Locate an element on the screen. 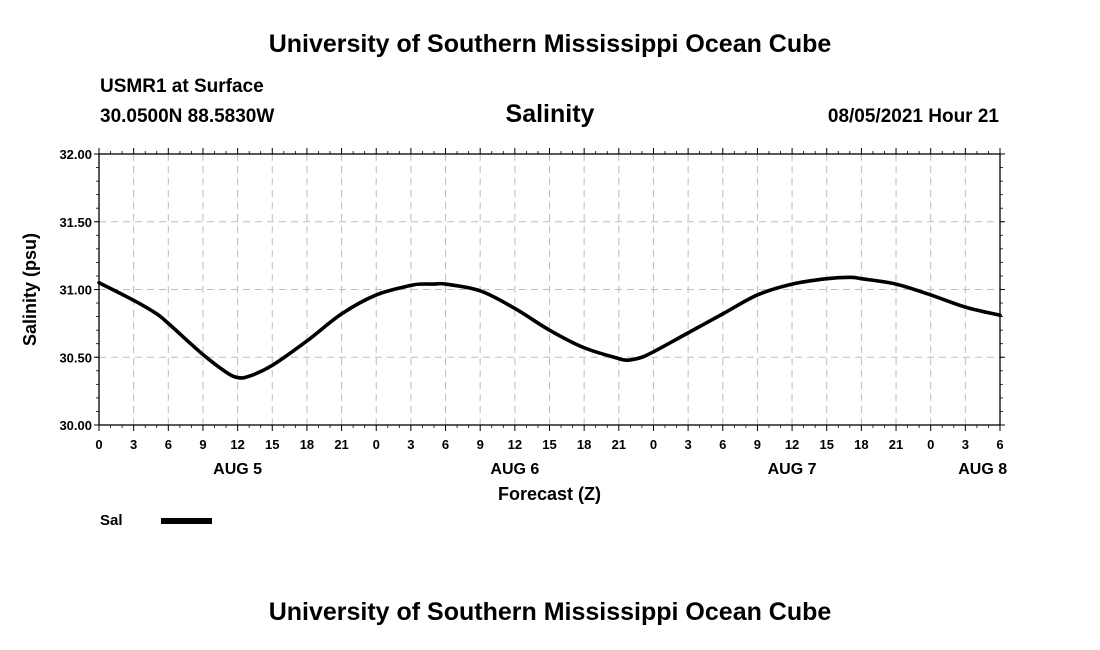 The width and height of the screenshot is (1100, 650). day-label: AUG 6 is located at coordinates (514, 469).